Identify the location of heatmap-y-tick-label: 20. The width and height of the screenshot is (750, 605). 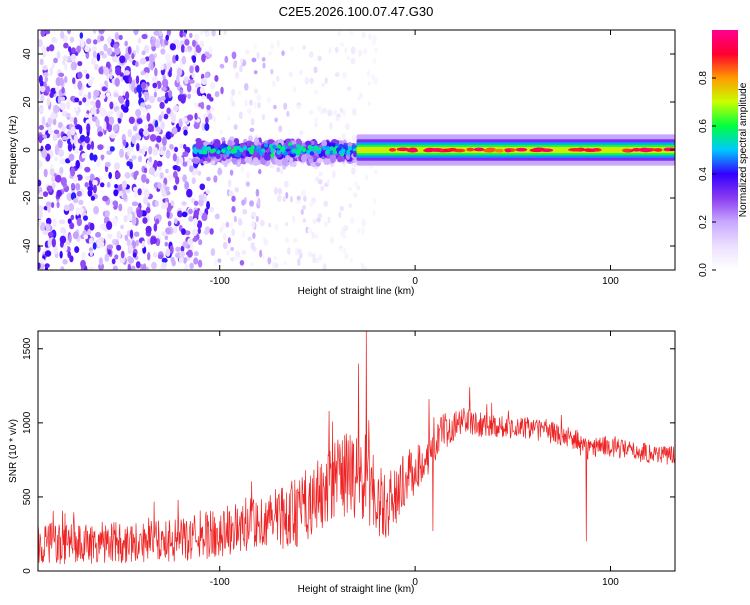
(27, 102).